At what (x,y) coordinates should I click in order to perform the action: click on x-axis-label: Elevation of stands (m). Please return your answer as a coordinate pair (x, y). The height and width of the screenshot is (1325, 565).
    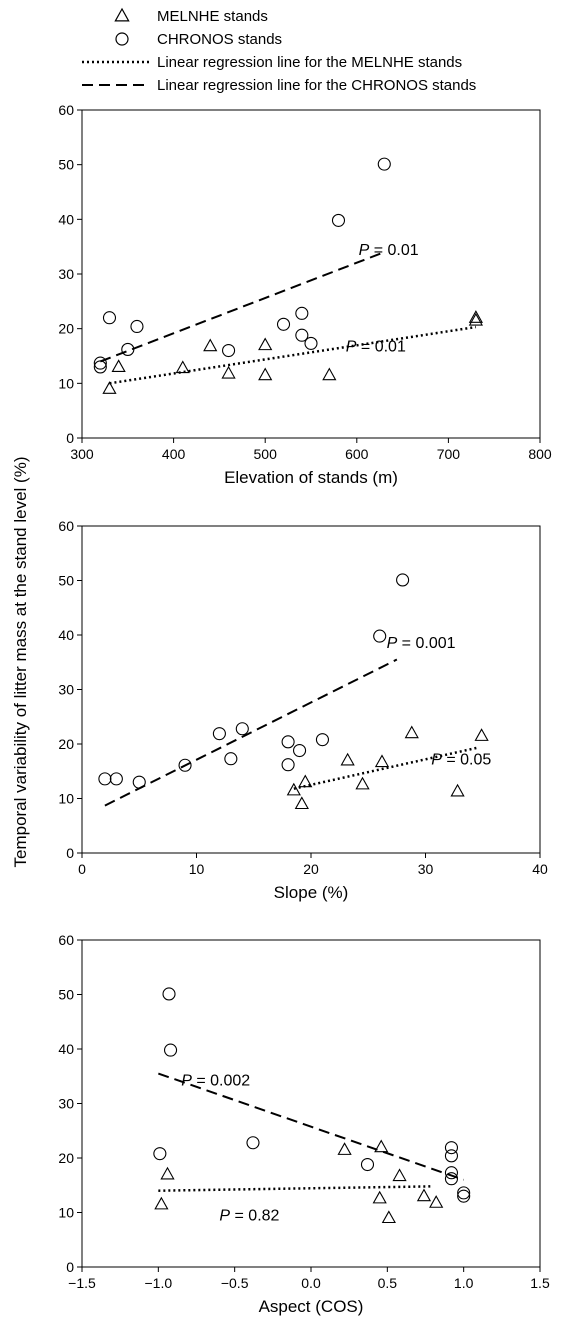
    Looking at the image, I should click on (311, 477).